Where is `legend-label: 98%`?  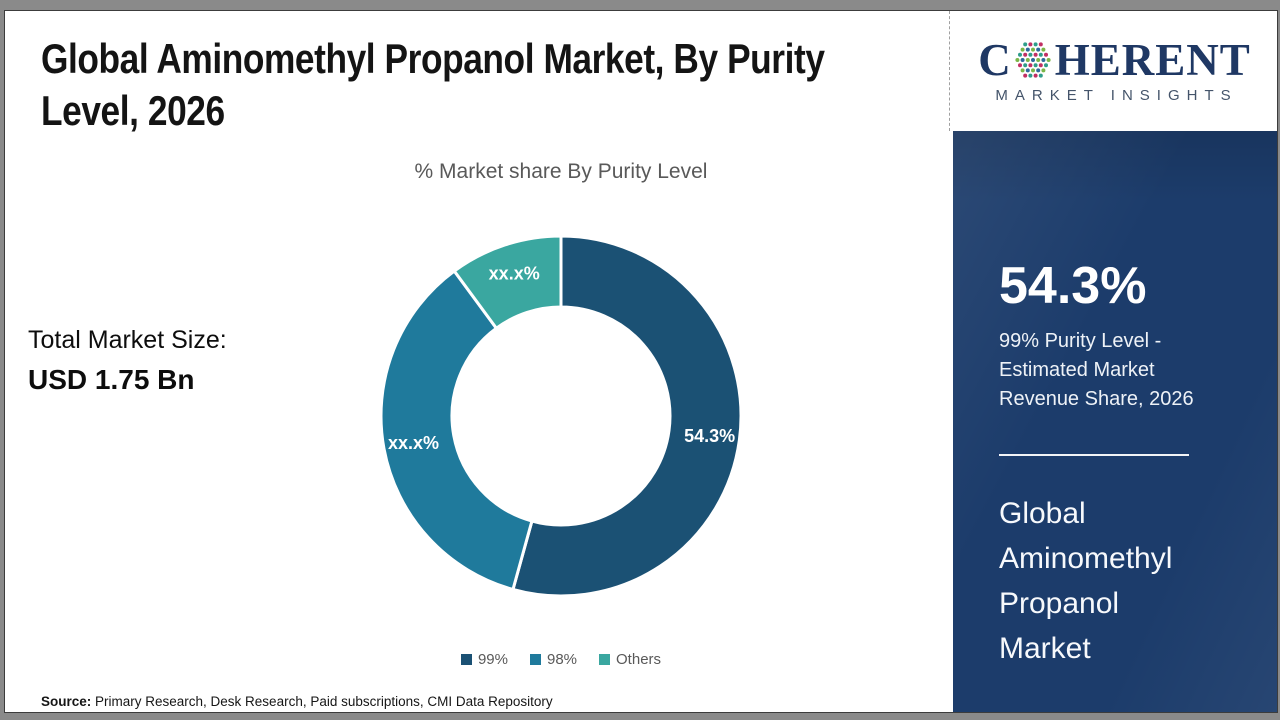
legend-label: 98% is located at coordinates (562, 659).